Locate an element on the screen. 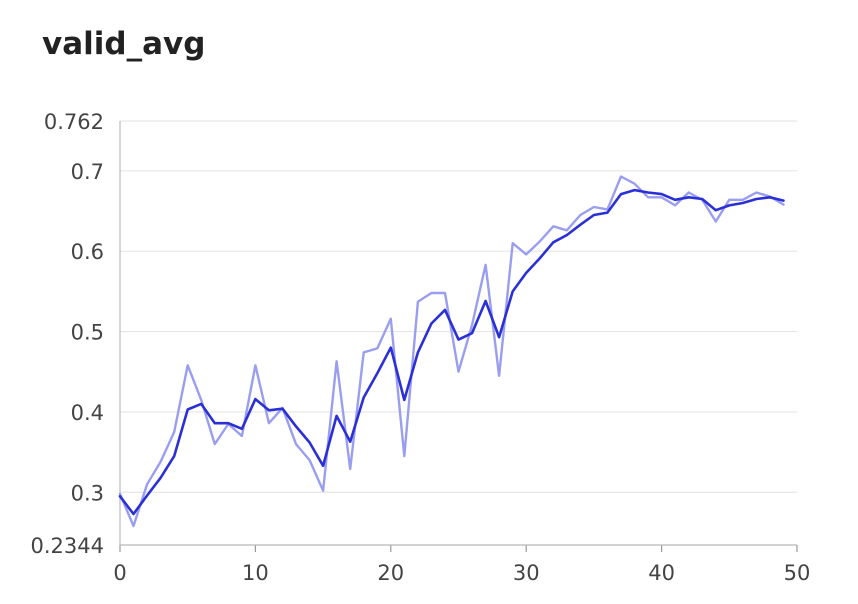 The height and width of the screenshot is (604, 858). x-tick-label: 0 is located at coordinates (119, 573).